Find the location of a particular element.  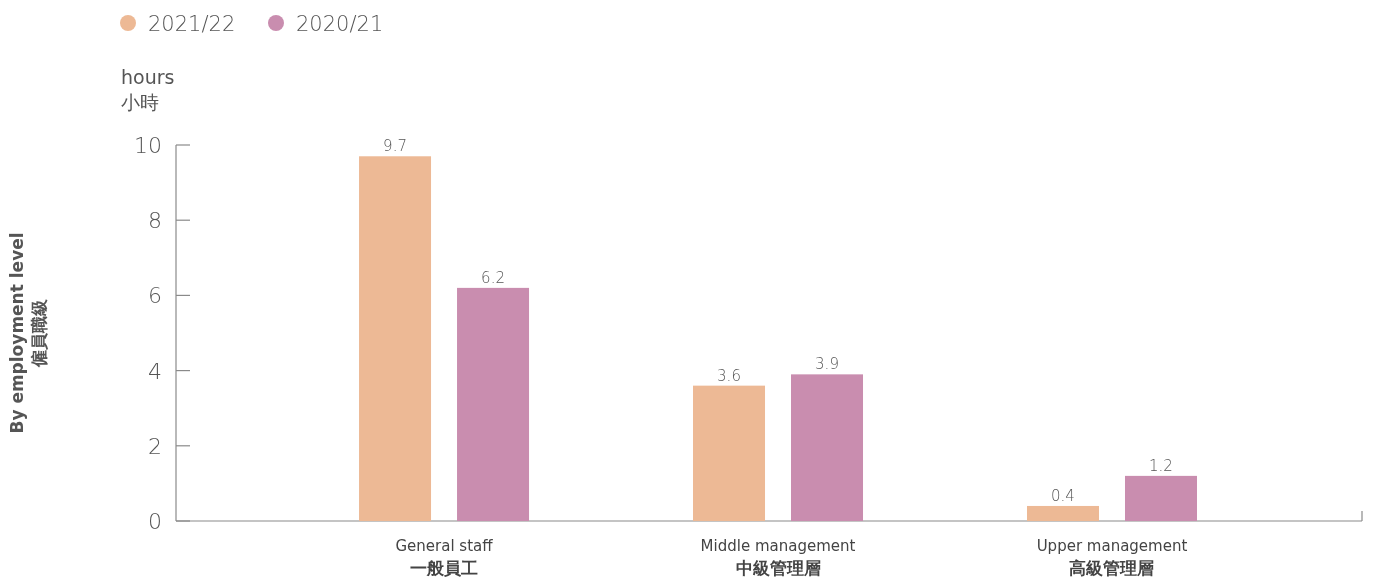

title: 僱員職級 is located at coordinates (39, 333).